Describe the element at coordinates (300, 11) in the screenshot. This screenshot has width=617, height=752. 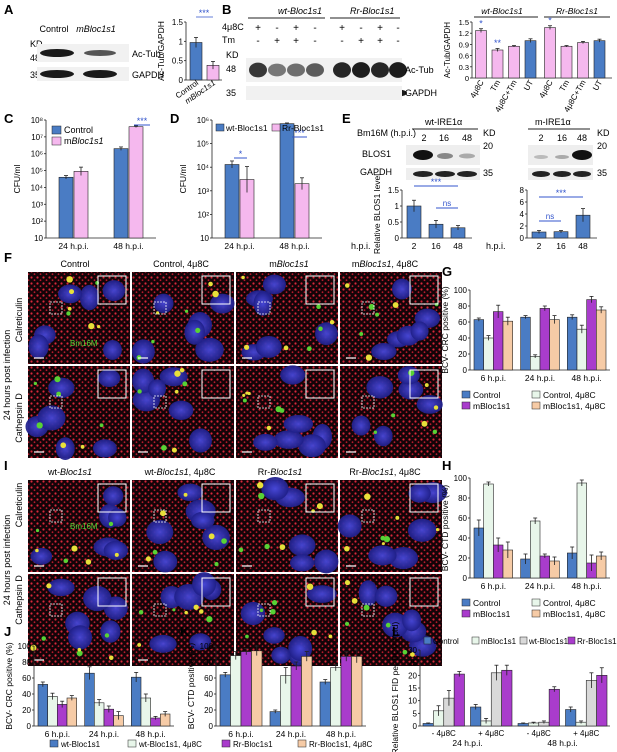
I see `group-wt-label: wt-Bloc1s1` at that location.